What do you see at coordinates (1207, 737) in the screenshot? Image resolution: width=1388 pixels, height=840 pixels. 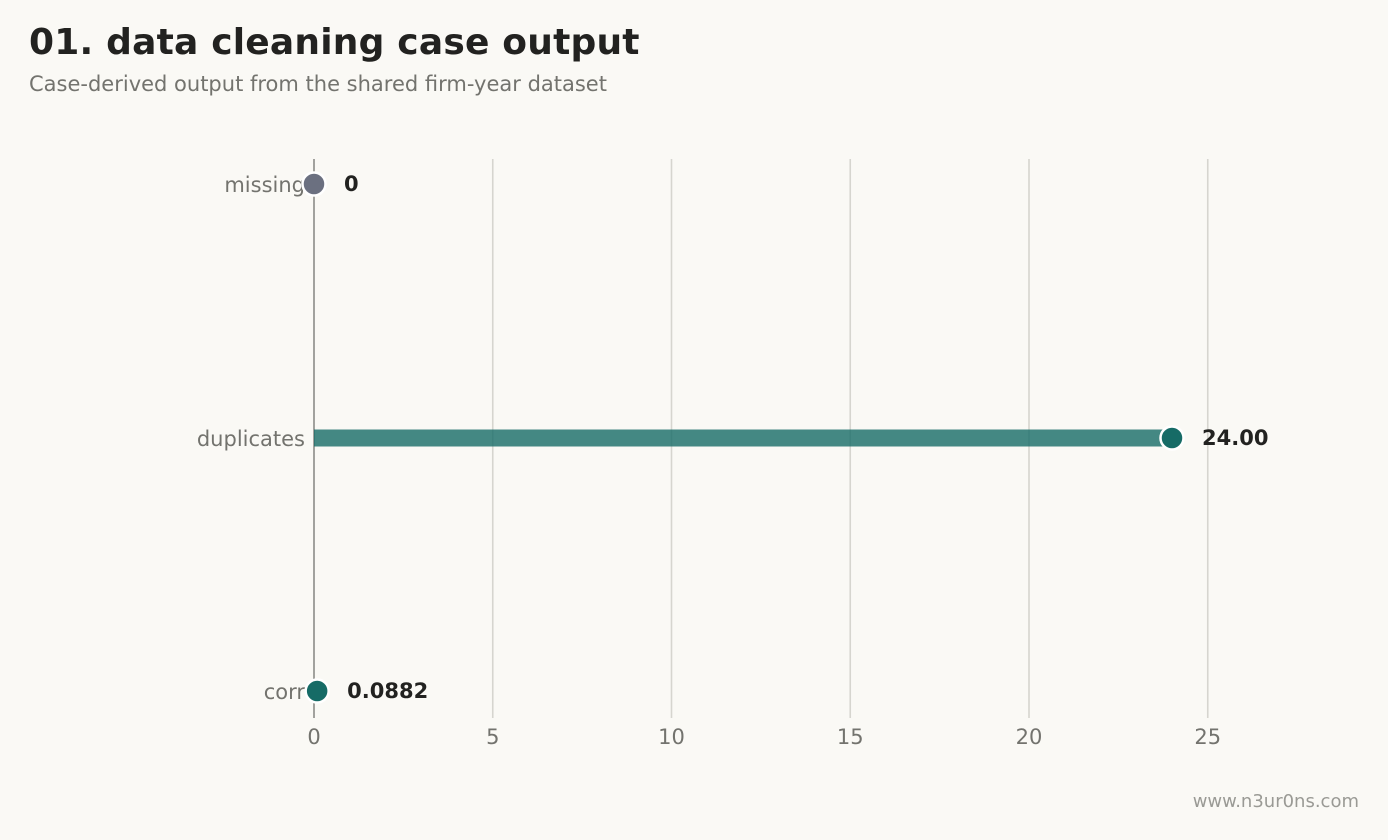 I see `x-tick-label: 25` at bounding box center [1207, 737].